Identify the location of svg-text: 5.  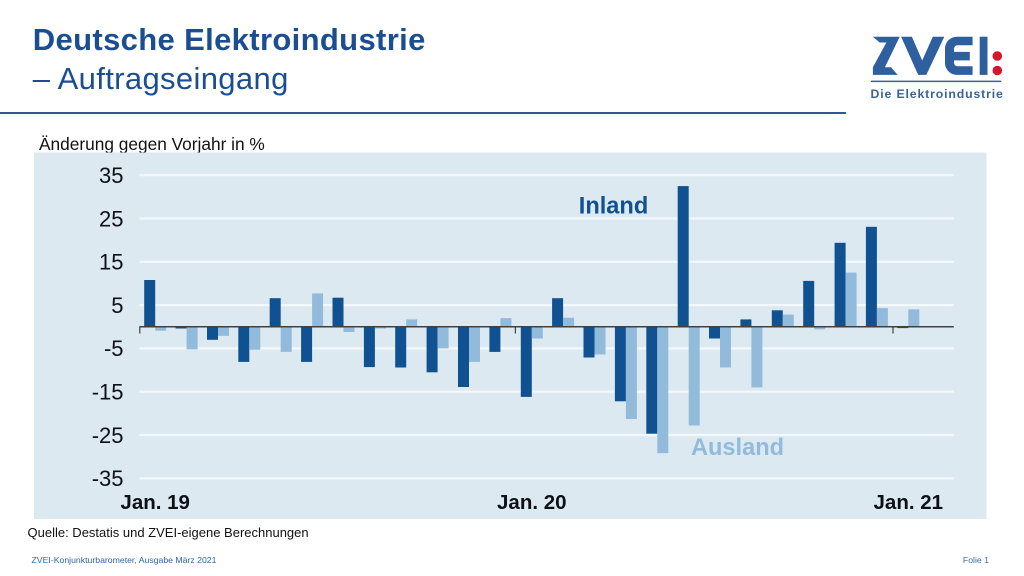
(117, 305).